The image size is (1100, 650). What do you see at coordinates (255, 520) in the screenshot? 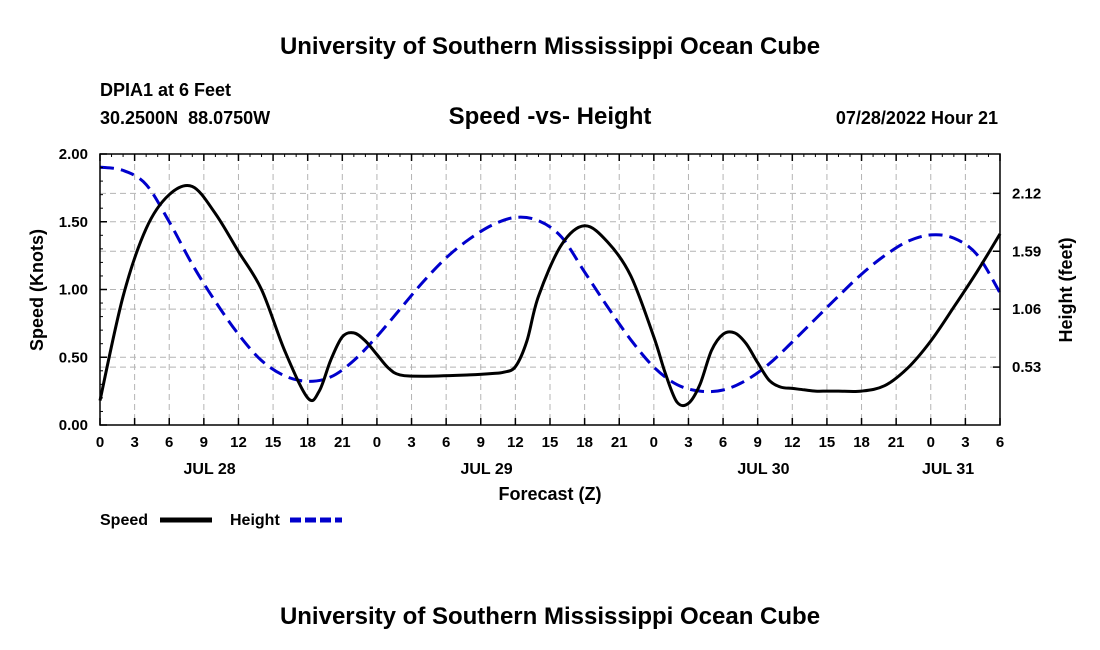
I see `legend-height-label: Height` at bounding box center [255, 520].